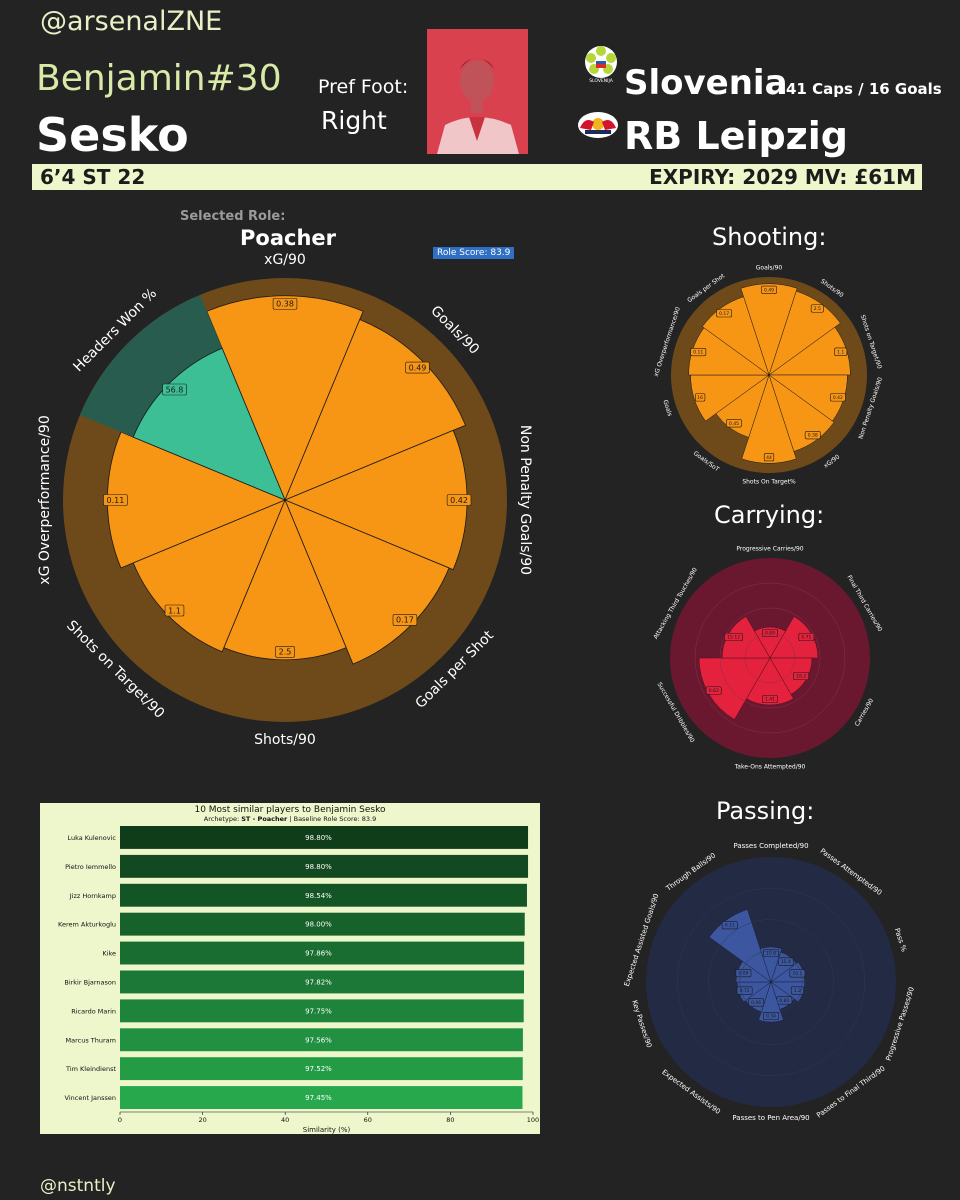 This screenshot has height=1200, width=960. What do you see at coordinates (90, 1098) in the screenshot?
I see `similar-player-name: Vincent Janssen` at bounding box center [90, 1098].